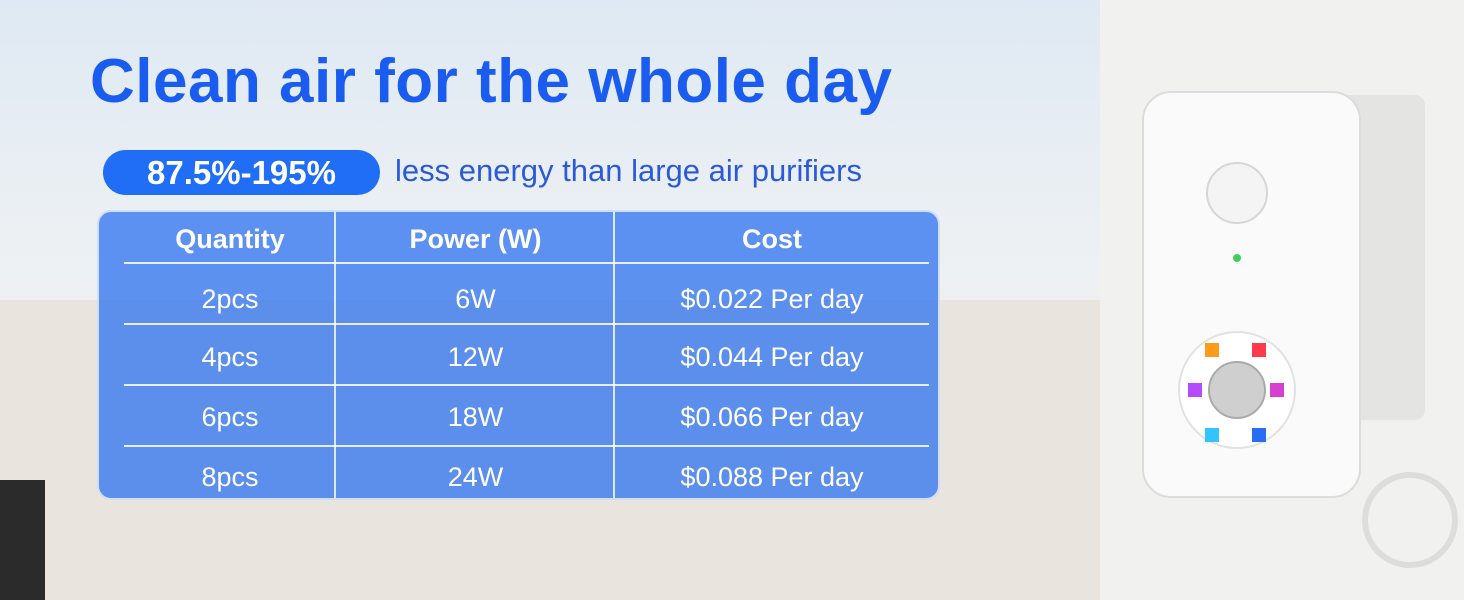  What do you see at coordinates (526, 357) in the screenshot?
I see `table-row: 4pcs 12W $0.044 Per day` at bounding box center [526, 357].